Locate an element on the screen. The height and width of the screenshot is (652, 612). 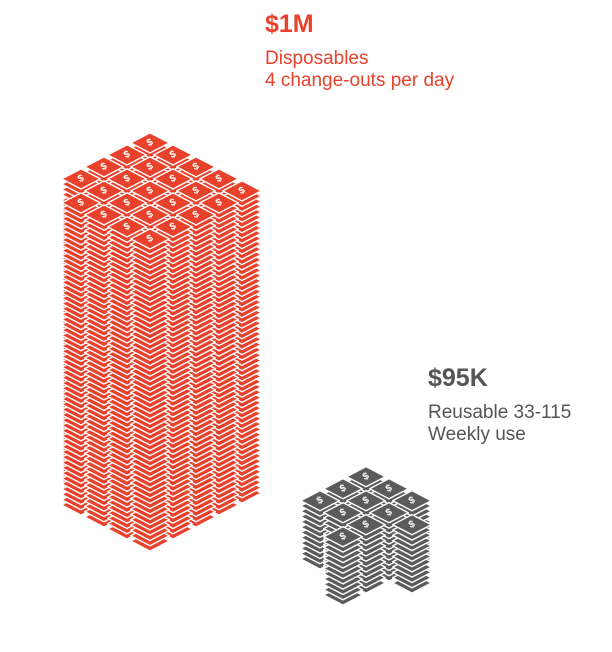
reusable-caption: $95K Reusable 33-115 Weekly use is located at coordinates (499, 405).